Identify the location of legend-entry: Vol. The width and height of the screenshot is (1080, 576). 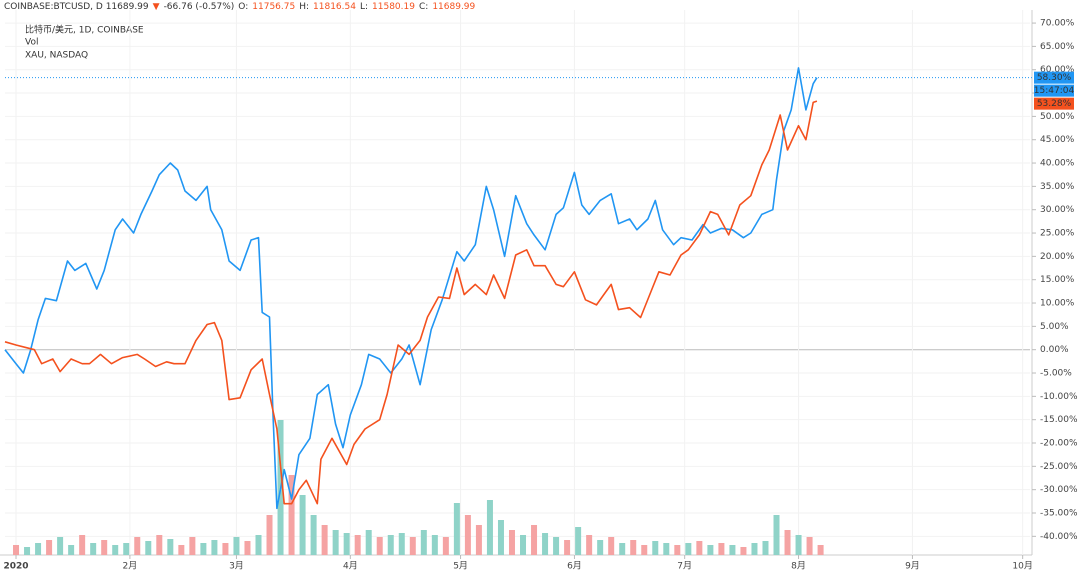
(31, 43).